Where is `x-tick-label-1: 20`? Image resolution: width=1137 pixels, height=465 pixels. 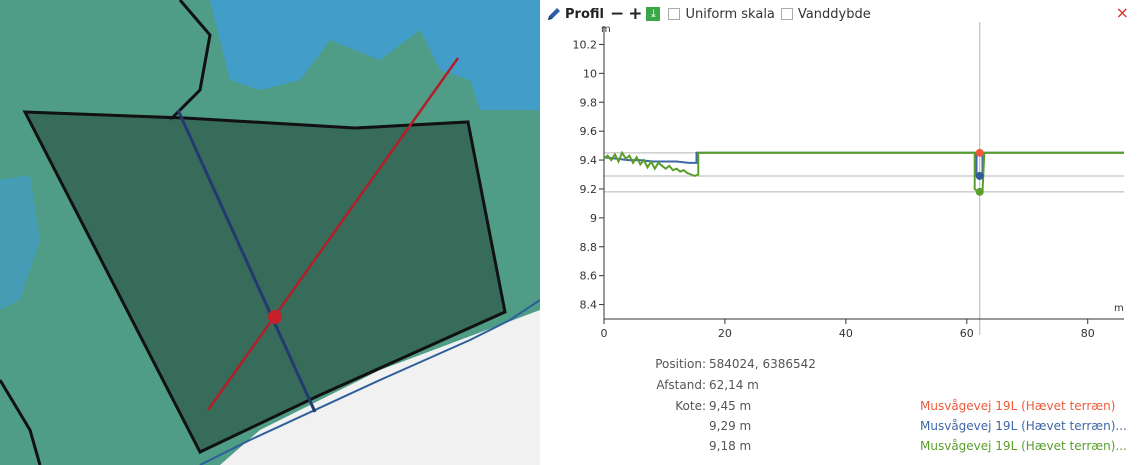 x-tick-label-1: 20 is located at coordinates (725, 333).